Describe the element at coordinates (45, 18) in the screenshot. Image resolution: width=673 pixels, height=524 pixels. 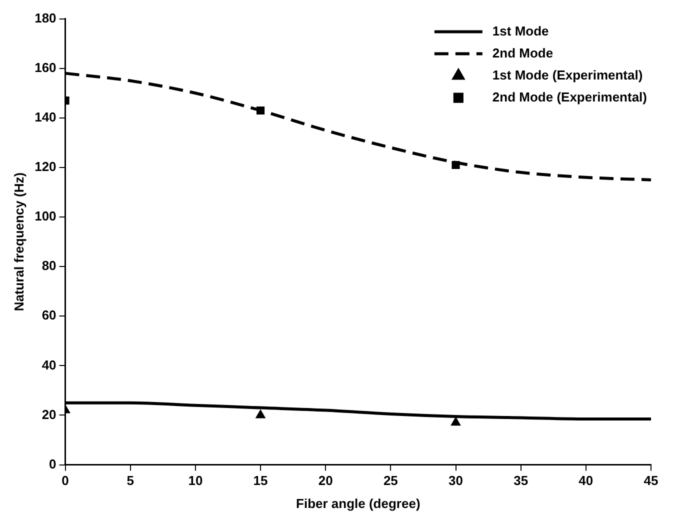
I see `y-tick-label: 180` at that location.